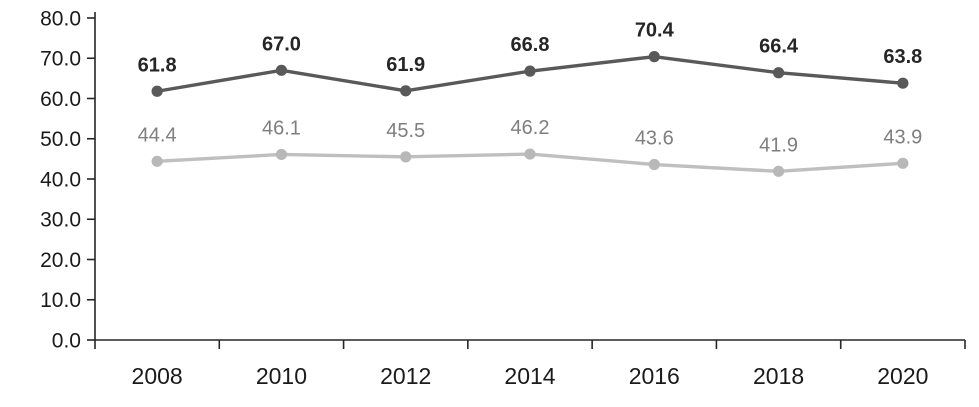  Describe the element at coordinates (530, 128) in the screenshot. I see `lower-series-value-label: 46.2` at that location.